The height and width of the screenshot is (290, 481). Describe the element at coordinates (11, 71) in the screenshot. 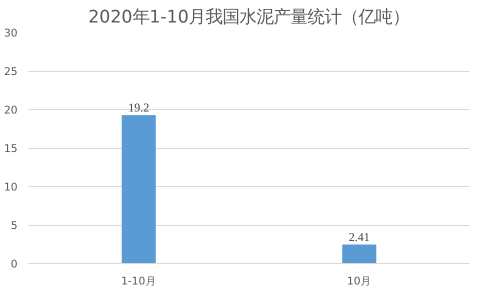

I see `y-tick-label: 25` at that location.